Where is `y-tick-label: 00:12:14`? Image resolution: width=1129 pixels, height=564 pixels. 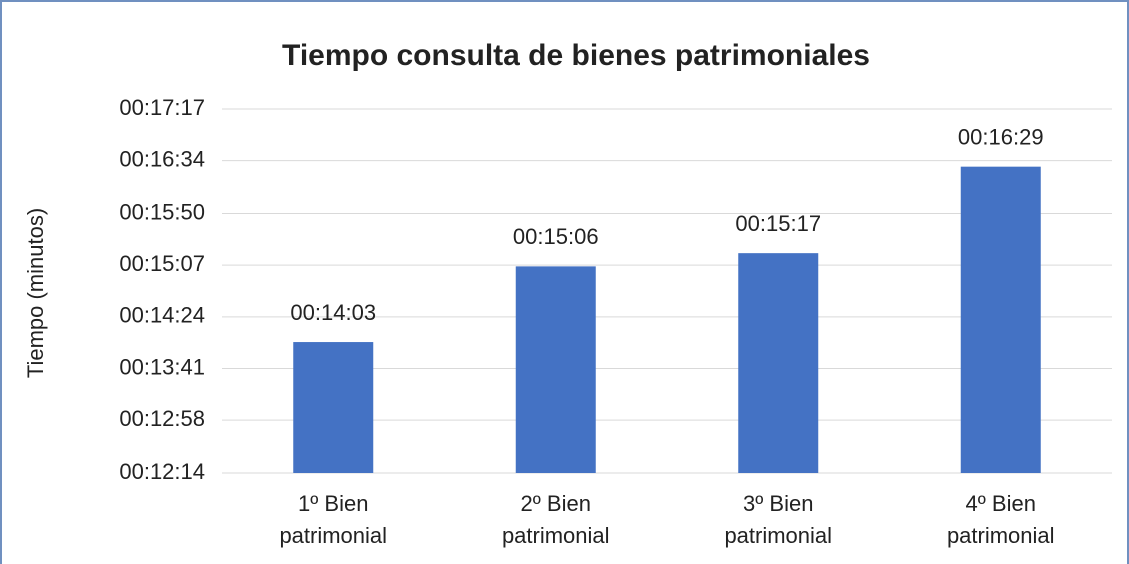 y-tick-label: 00:12:14 is located at coordinates (162, 471).